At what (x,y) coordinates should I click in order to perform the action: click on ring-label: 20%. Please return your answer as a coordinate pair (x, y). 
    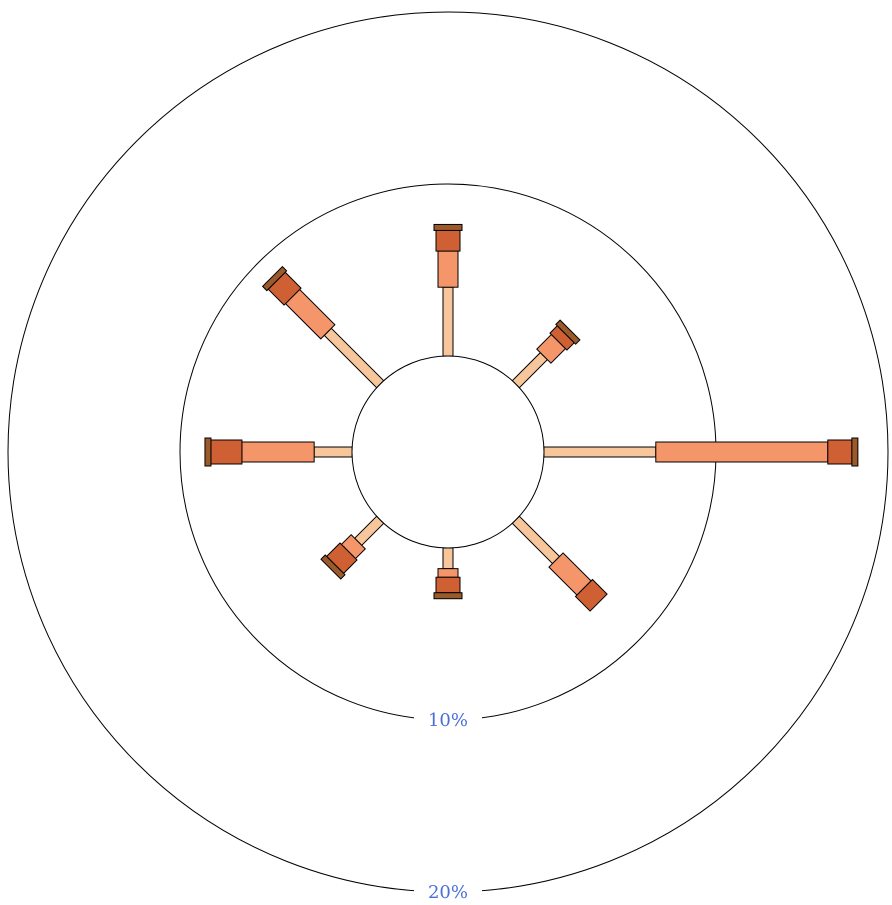
    Looking at the image, I should click on (448, 892).